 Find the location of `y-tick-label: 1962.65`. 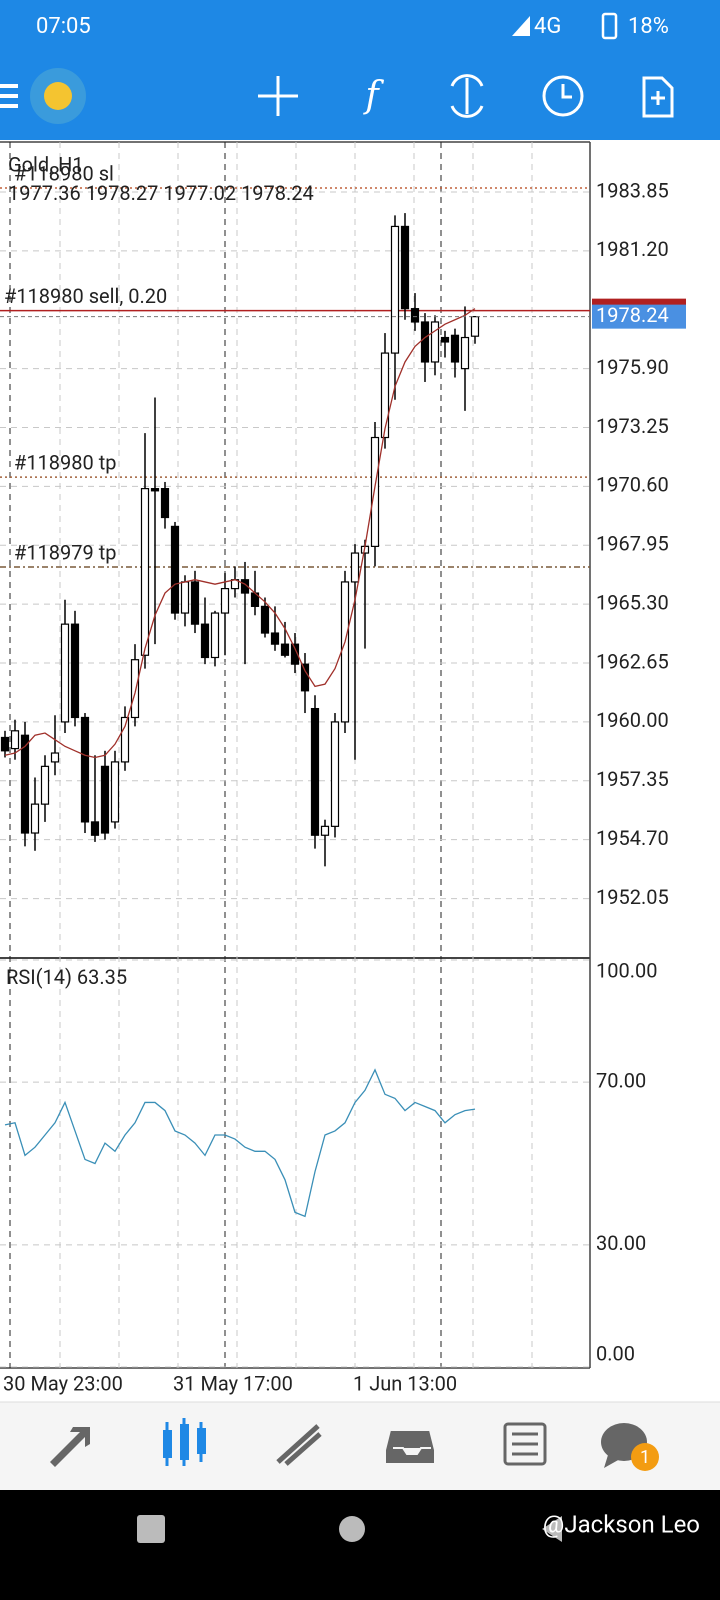

y-tick-label: 1962.65 is located at coordinates (632, 661).